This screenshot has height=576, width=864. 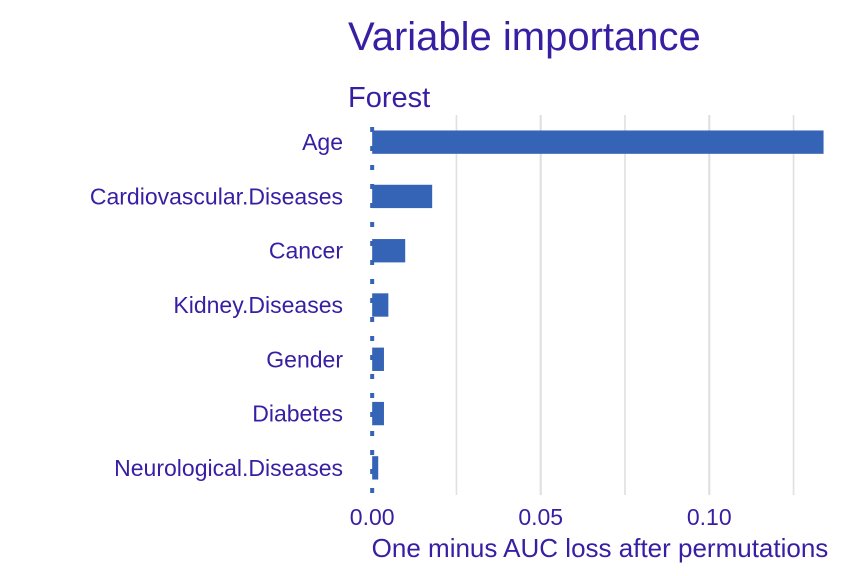 What do you see at coordinates (258, 305) in the screenshot?
I see `category-label: Kidney.Diseases` at bounding box center [258, 305].